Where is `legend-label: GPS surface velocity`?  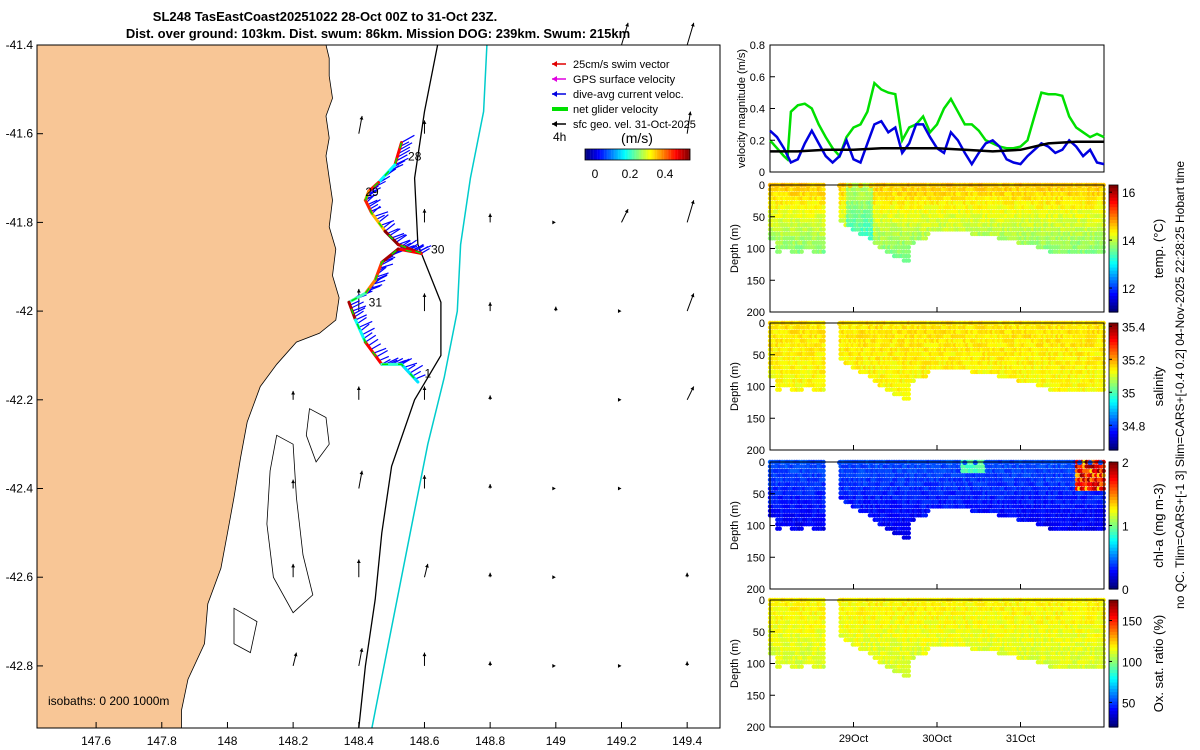 legend-label: GPS surface velocity is located at coordinates (624, 80).